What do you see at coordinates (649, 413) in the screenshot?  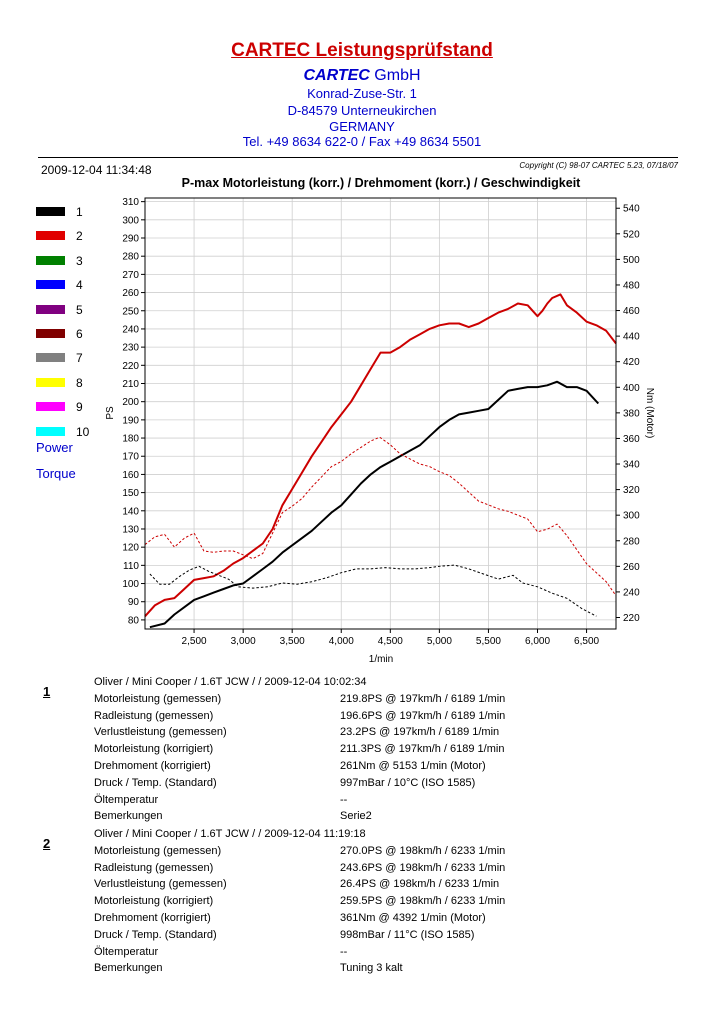 I see `y-axis-right-label: Nm (Motor)` at bounding box center [649, 413].